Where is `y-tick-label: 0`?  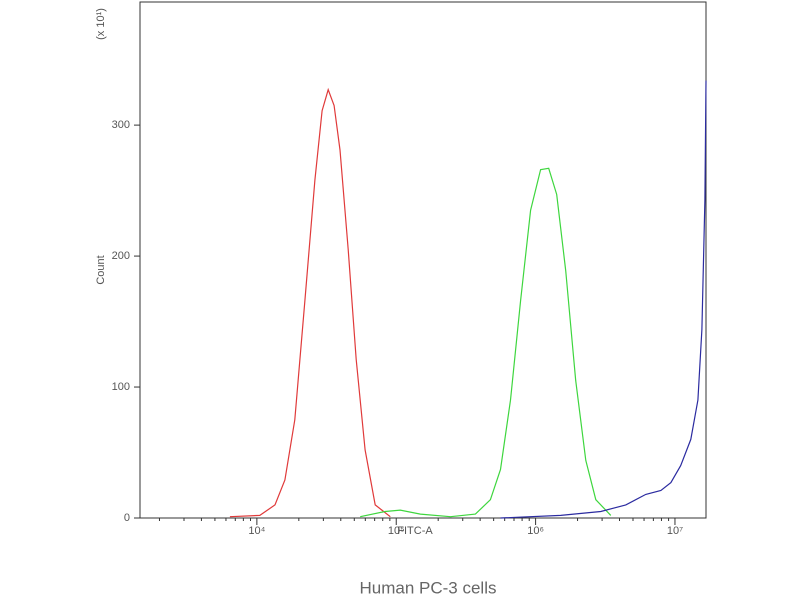 y-tick-label: 0 is located at coordinates (127, 518).